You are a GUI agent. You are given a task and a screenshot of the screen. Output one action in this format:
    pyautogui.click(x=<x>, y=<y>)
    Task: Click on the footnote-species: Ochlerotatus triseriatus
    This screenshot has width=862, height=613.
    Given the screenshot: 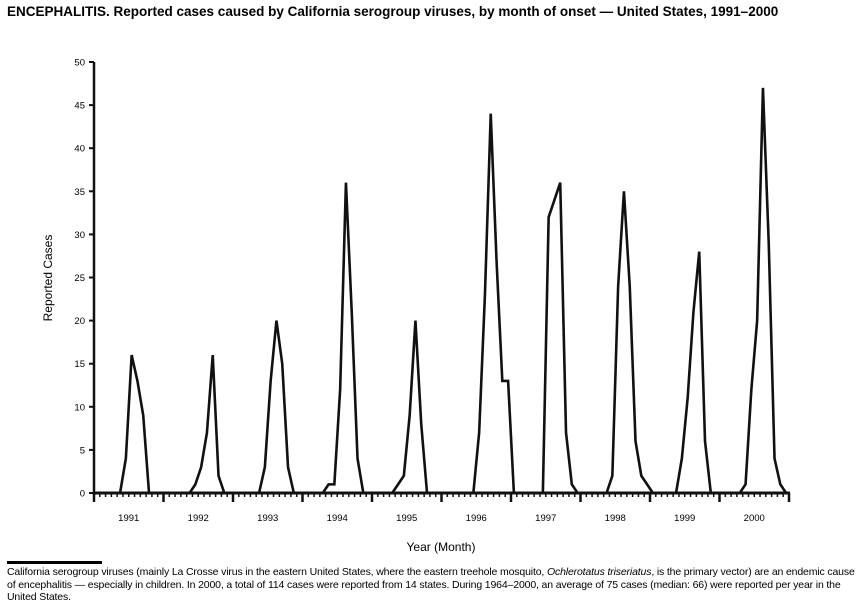 What is the action you would take?
    pyautogui.click(x=599, y=572)
    